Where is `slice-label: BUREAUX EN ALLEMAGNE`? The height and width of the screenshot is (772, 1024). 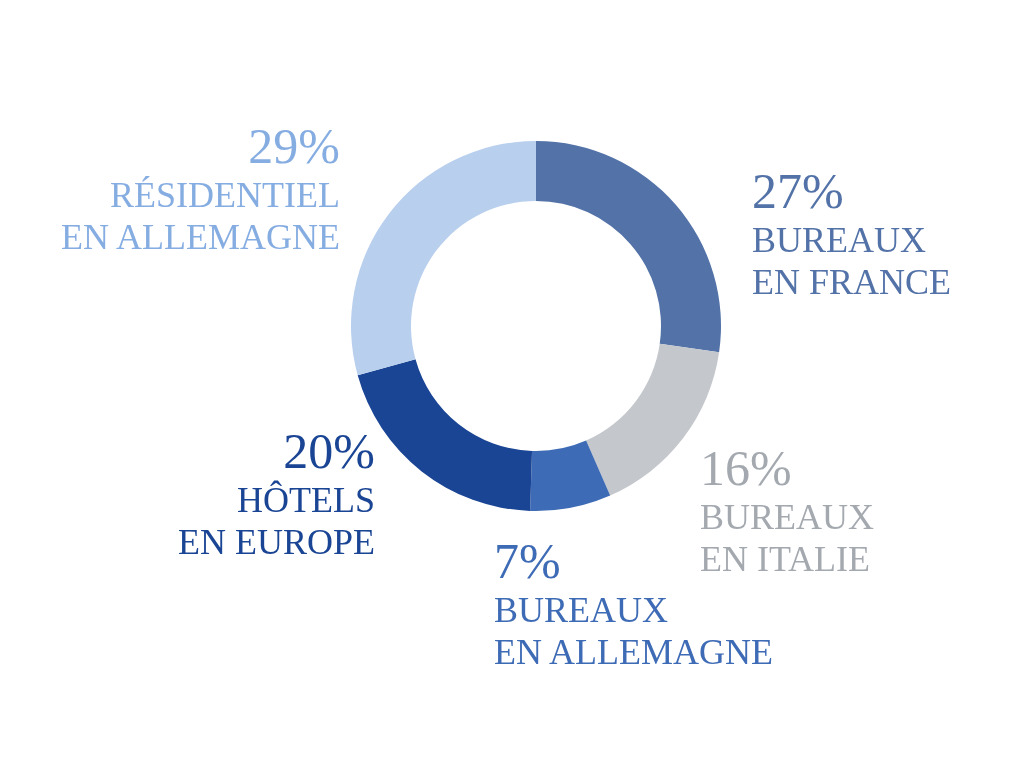 slice-label: BUREAUX EN ALLEMAGNE is located at coordinates (633, 631).